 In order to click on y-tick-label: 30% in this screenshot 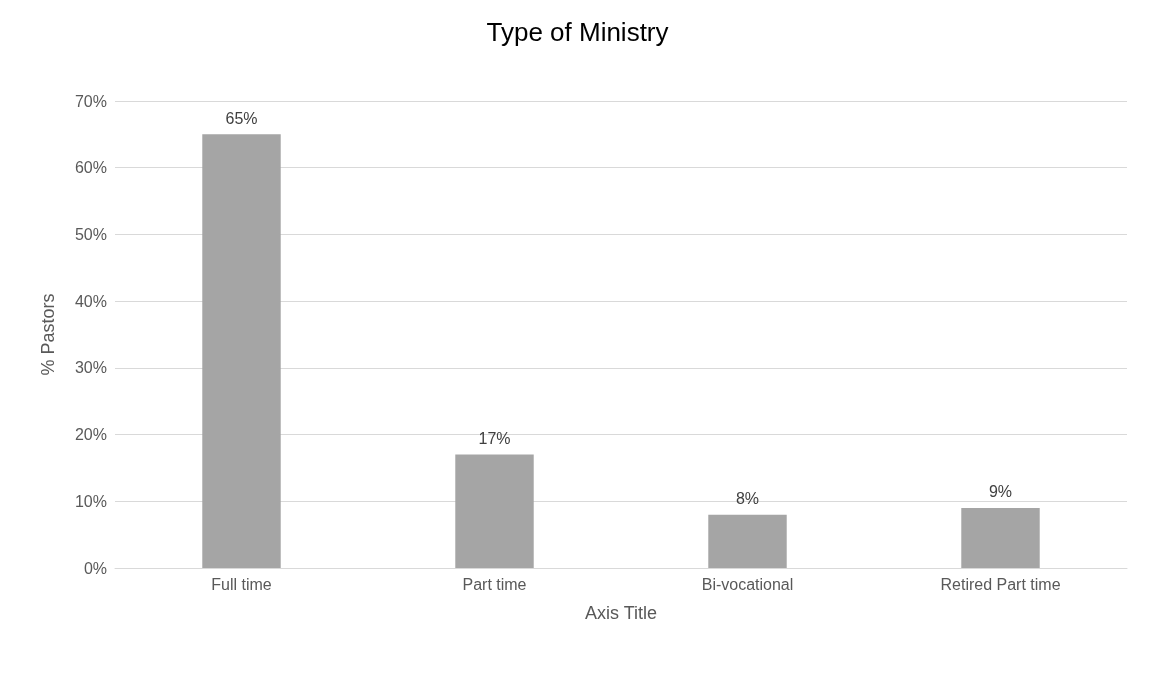, I will do `click(90, 368)`.